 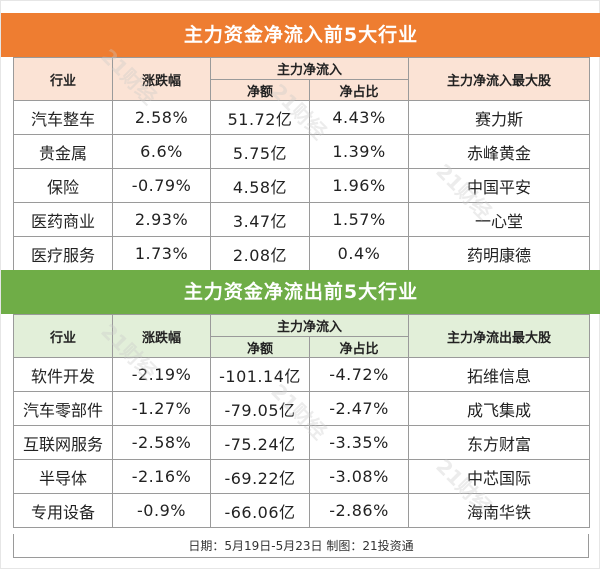 I want to click on inflow-title: 主力资金净流入前5大行业, so click(x=300, y=35).